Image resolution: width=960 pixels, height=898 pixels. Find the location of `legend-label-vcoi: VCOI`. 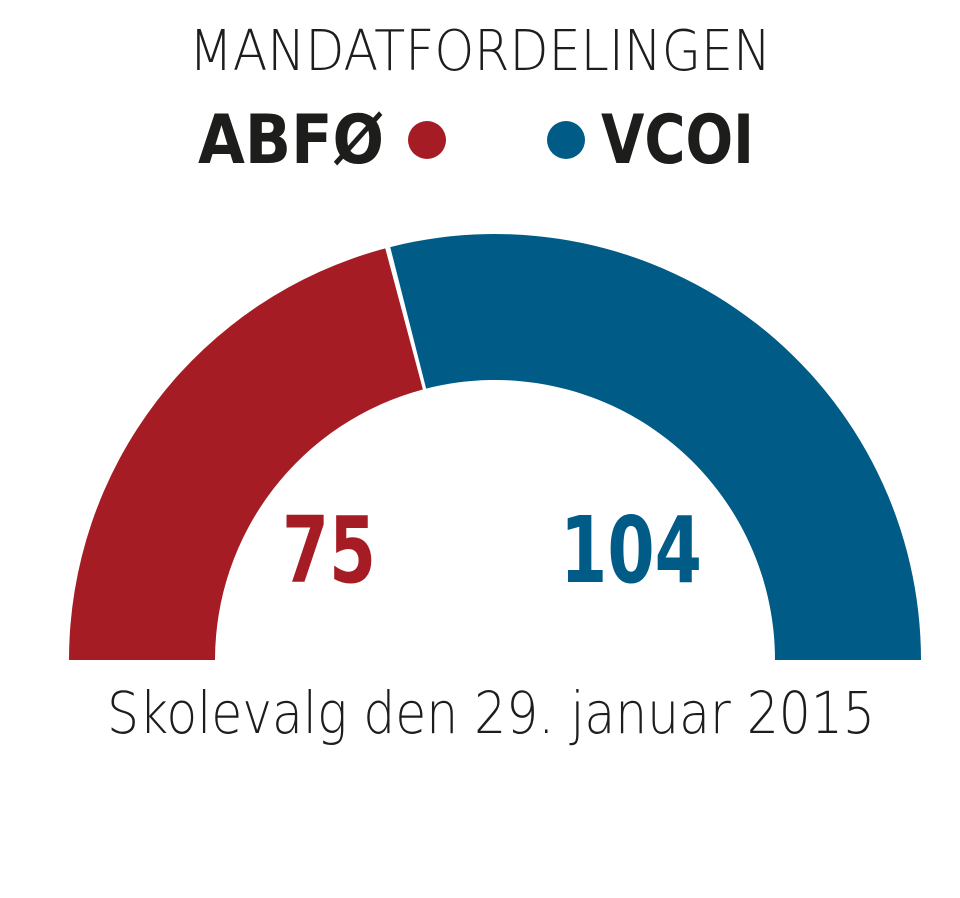

legend-label-vcoi: VCOI is located at coordinates (677, 140).